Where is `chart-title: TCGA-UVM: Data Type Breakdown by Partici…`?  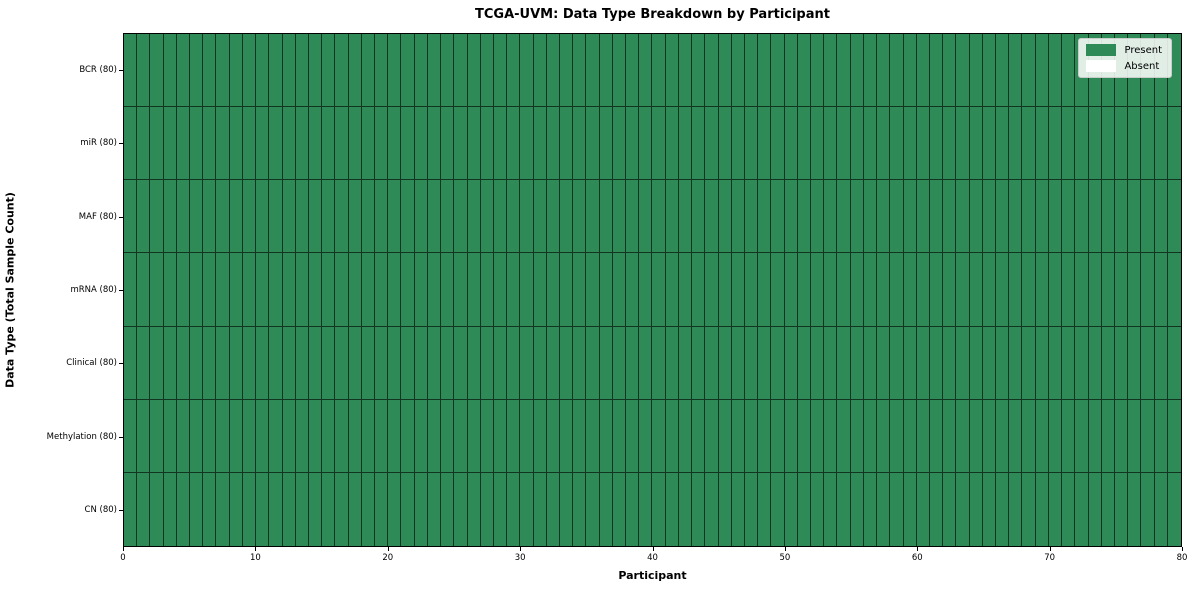
chart-title: TCGA-UVM: Data Type Breakdown by Partici… is located at coordinates (652, 14).